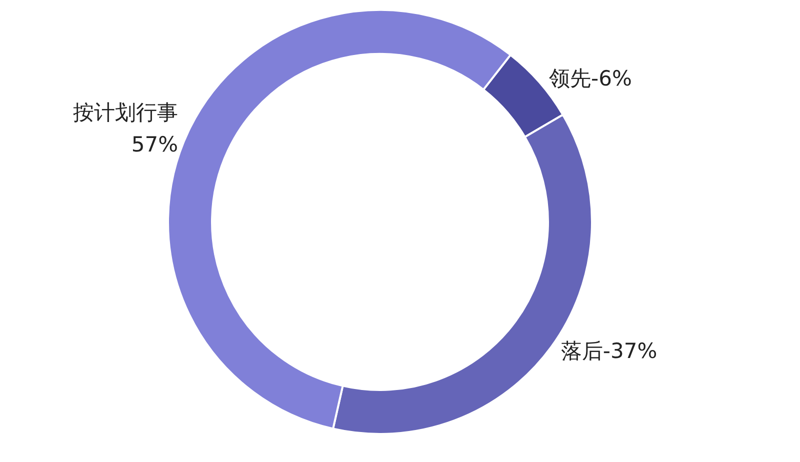 The image size is (800, 462). What do you see at coordinates (609, 350) in the screenshot?
I see `slice-label: 落后-37%` at bounding box center [609, 350].